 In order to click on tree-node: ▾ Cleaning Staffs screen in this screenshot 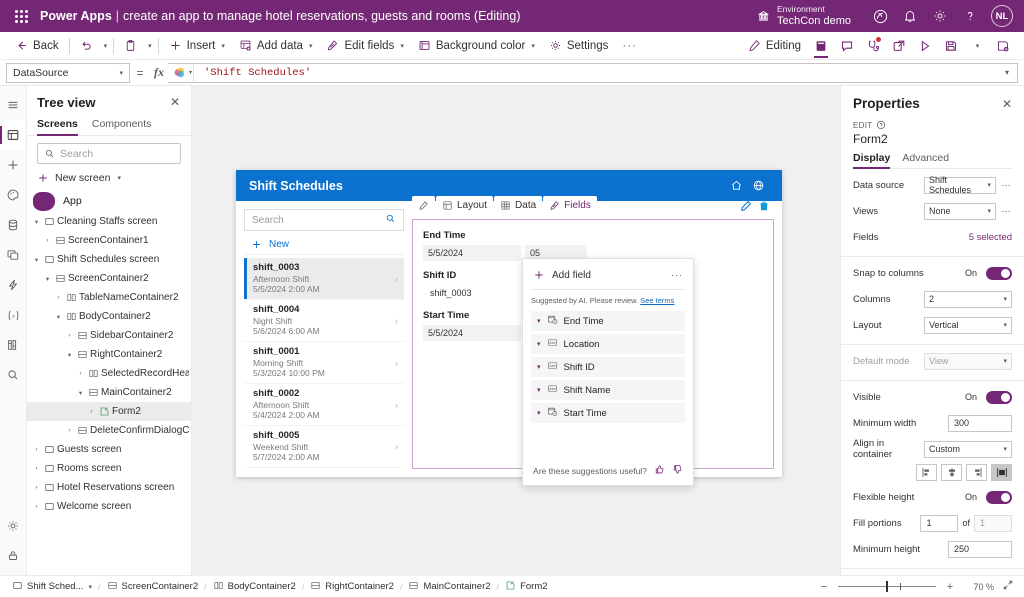, I will do `click(109, 221)`.